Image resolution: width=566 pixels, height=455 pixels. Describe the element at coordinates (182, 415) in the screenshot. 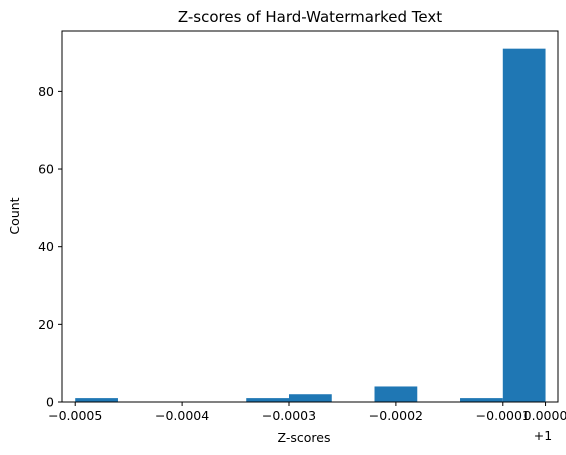

I see `x-tick-label: −0.0004` at that location.